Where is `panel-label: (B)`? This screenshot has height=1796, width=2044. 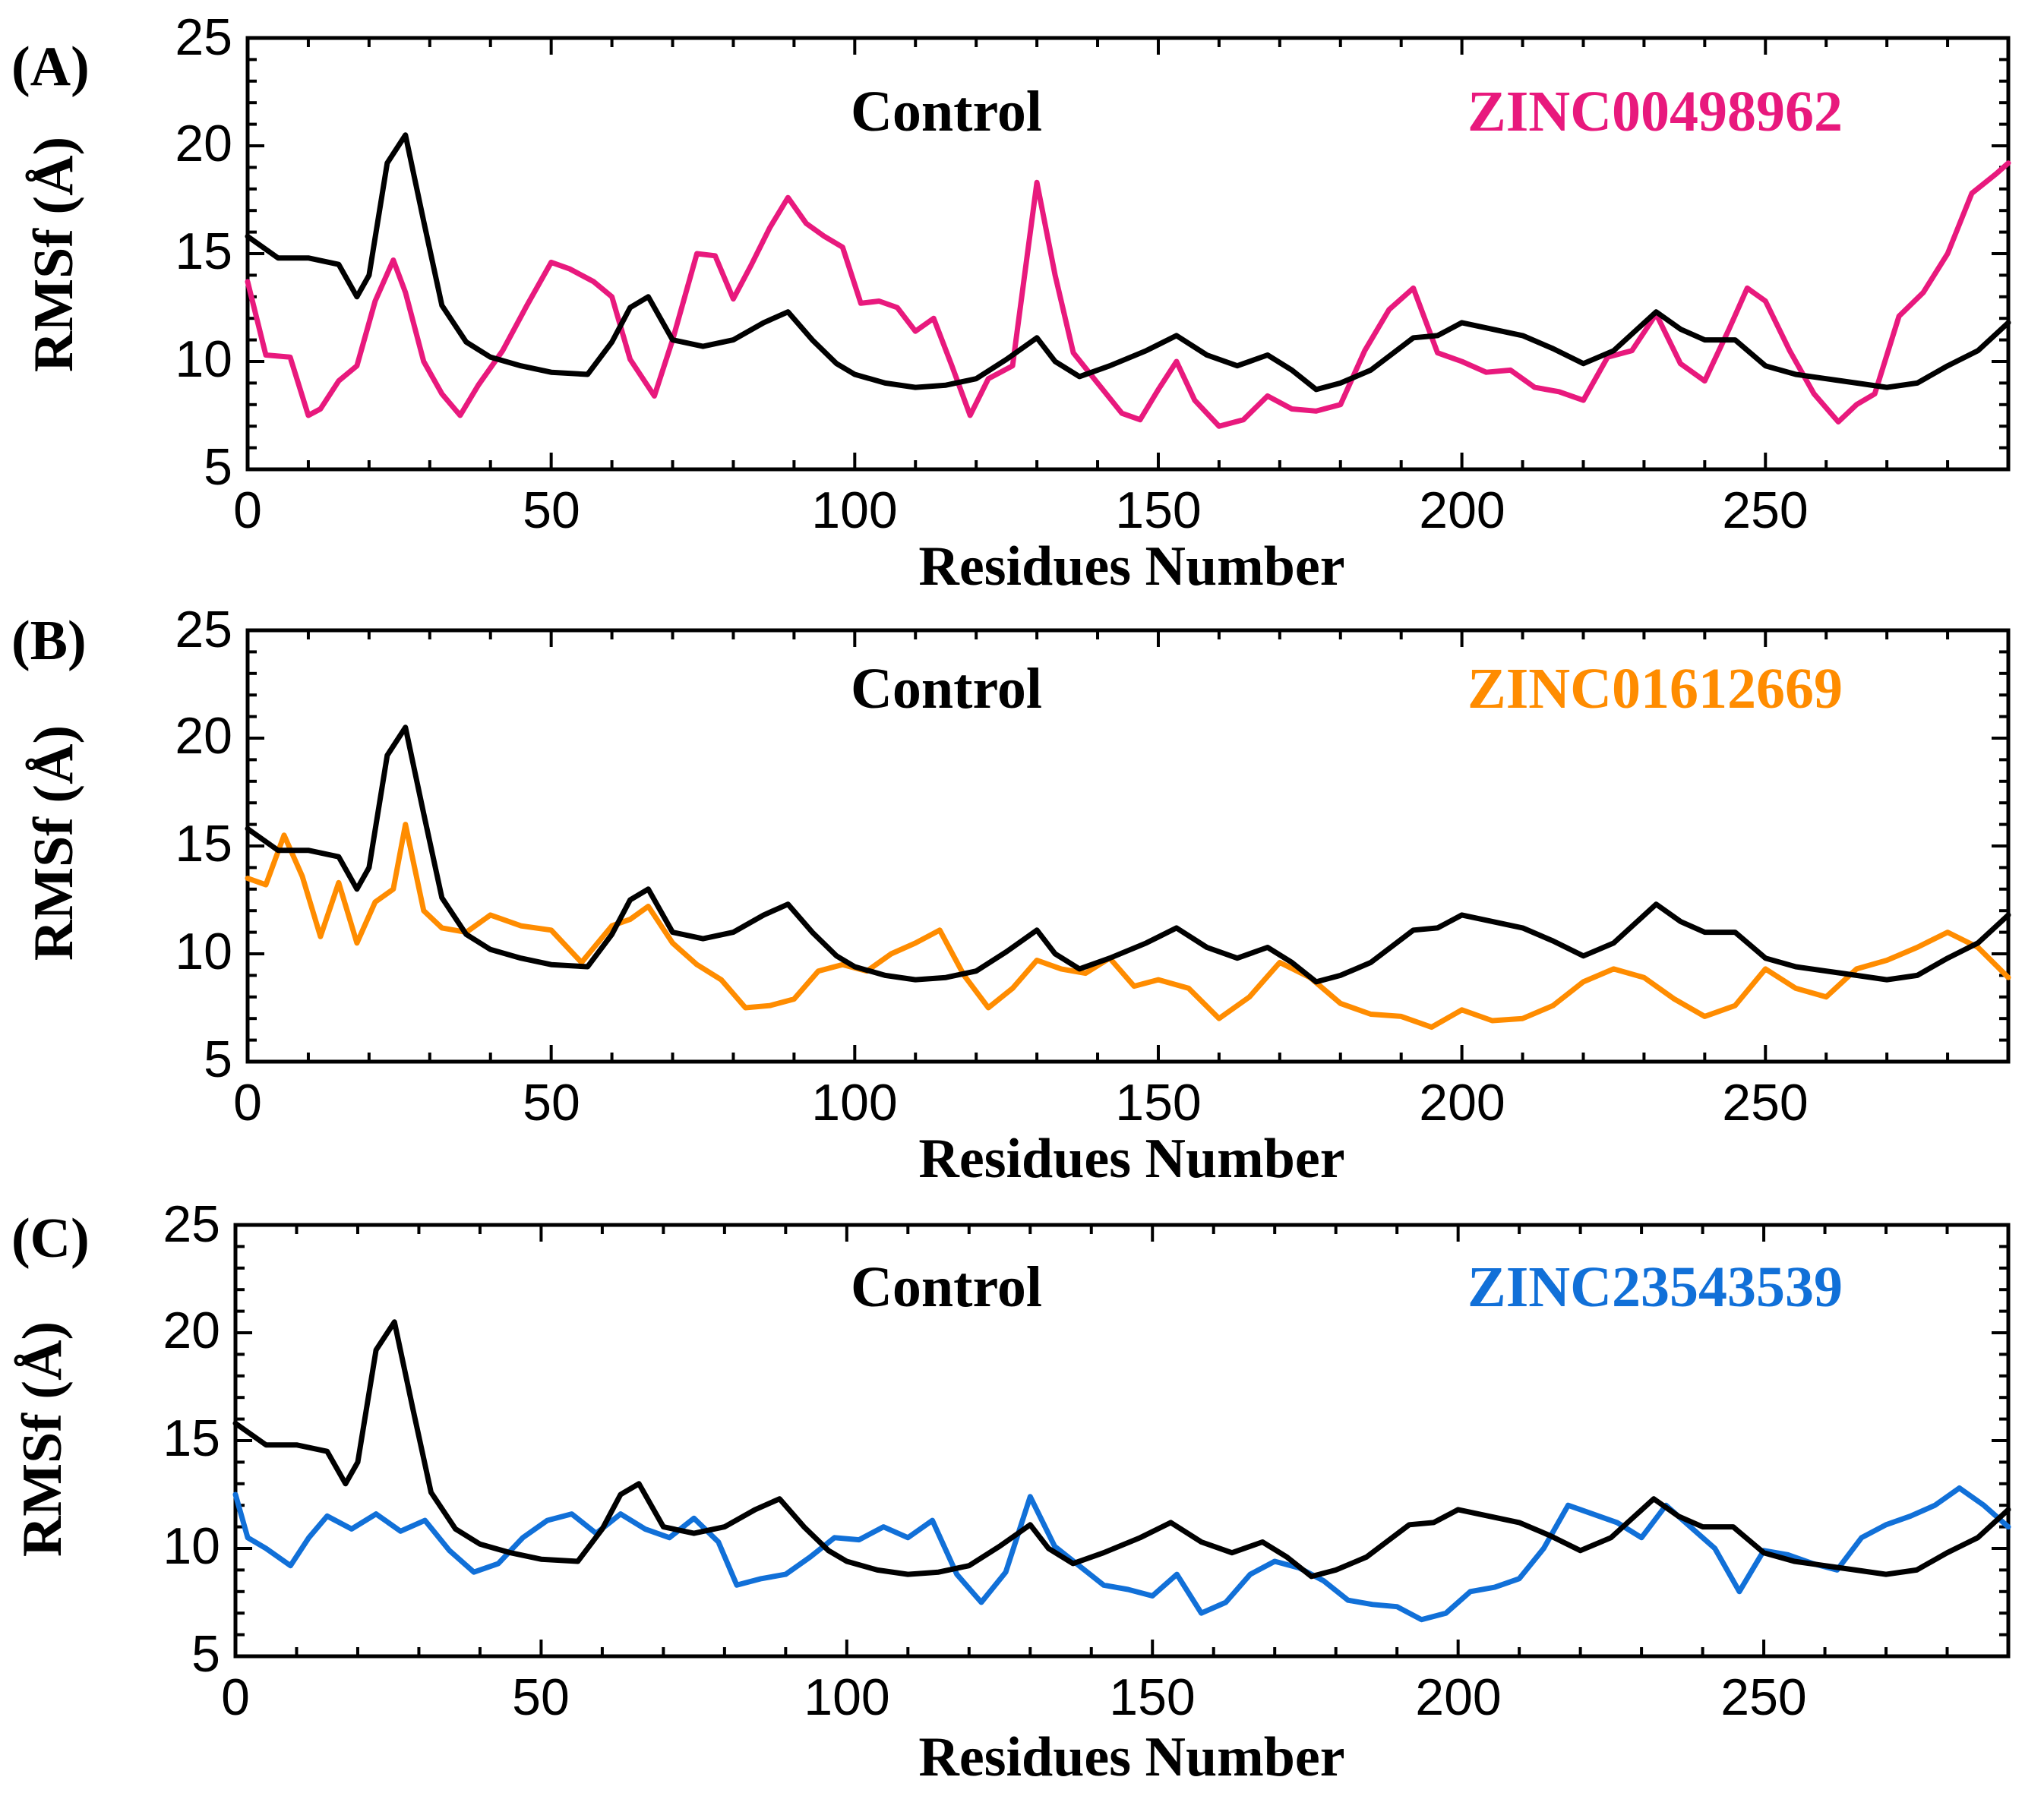
panel-label: (B) is located at coordinates (49, 641).